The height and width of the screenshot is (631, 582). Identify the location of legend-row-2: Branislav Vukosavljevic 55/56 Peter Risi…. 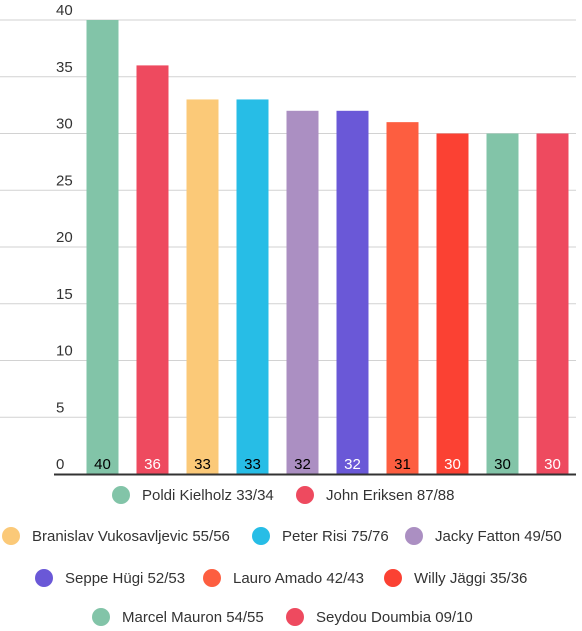
(291, 536).